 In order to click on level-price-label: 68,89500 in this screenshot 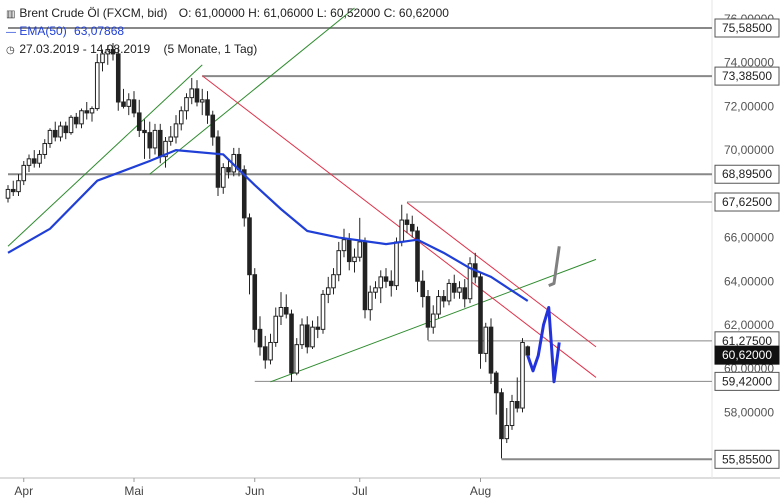, I will do `click(747, 174)`.